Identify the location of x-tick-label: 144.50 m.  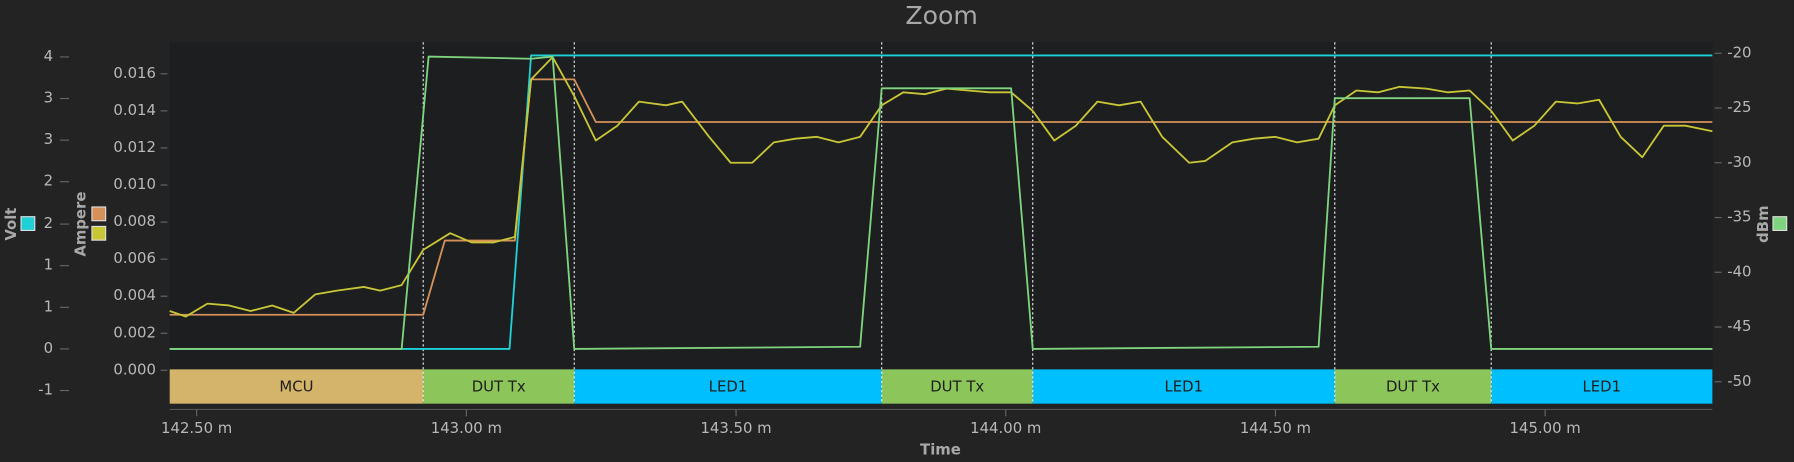
(1275, 428).